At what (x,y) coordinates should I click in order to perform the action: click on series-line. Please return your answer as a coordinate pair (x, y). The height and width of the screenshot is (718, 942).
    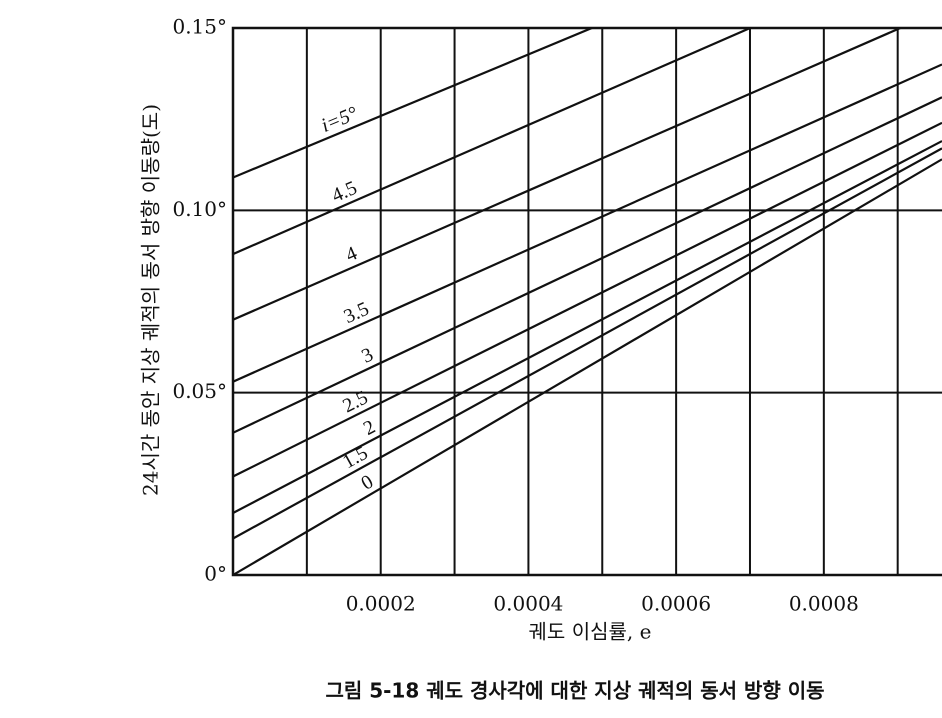
    Looking at the image, I should click on (414, 103).